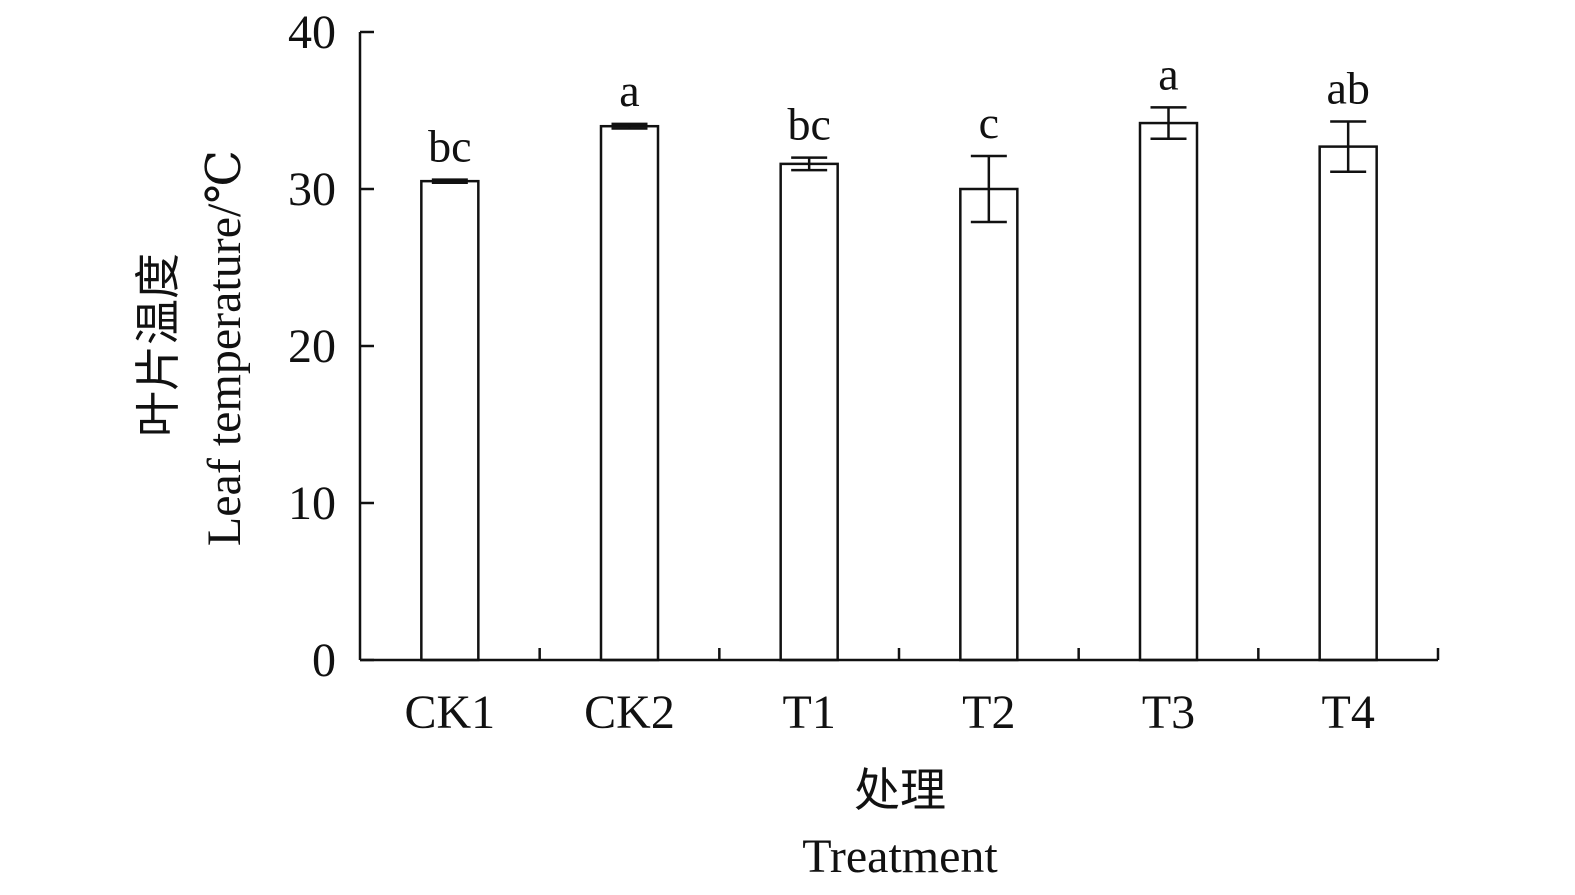 This screenshot has width=1575, height=895. I want to click on significance-label-t2: c, so click(989, 122).